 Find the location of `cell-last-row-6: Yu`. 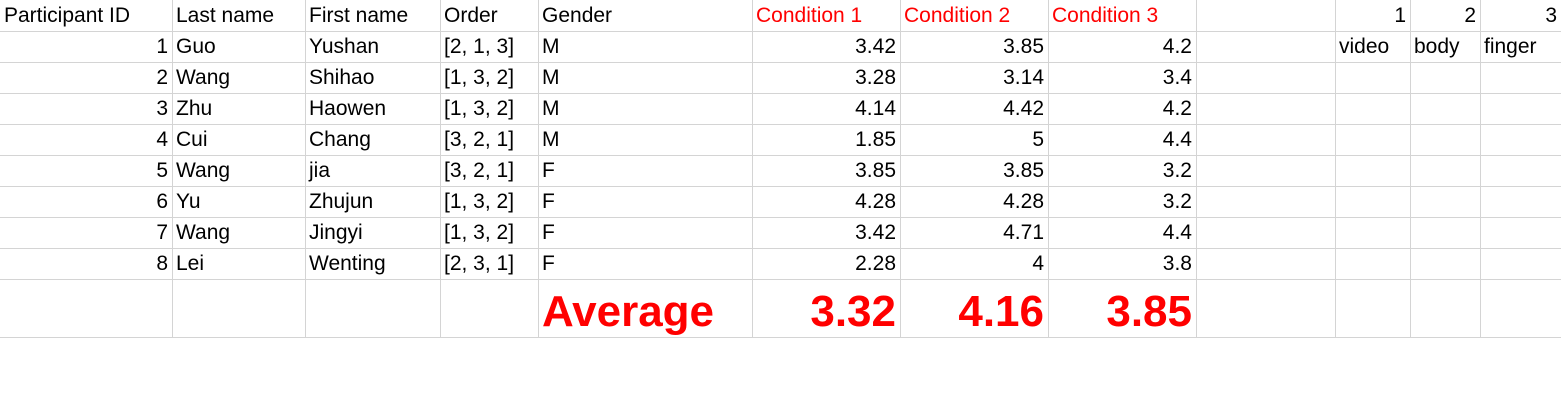

cell-last-row-6: Yu is located at coordinates (188, 201).